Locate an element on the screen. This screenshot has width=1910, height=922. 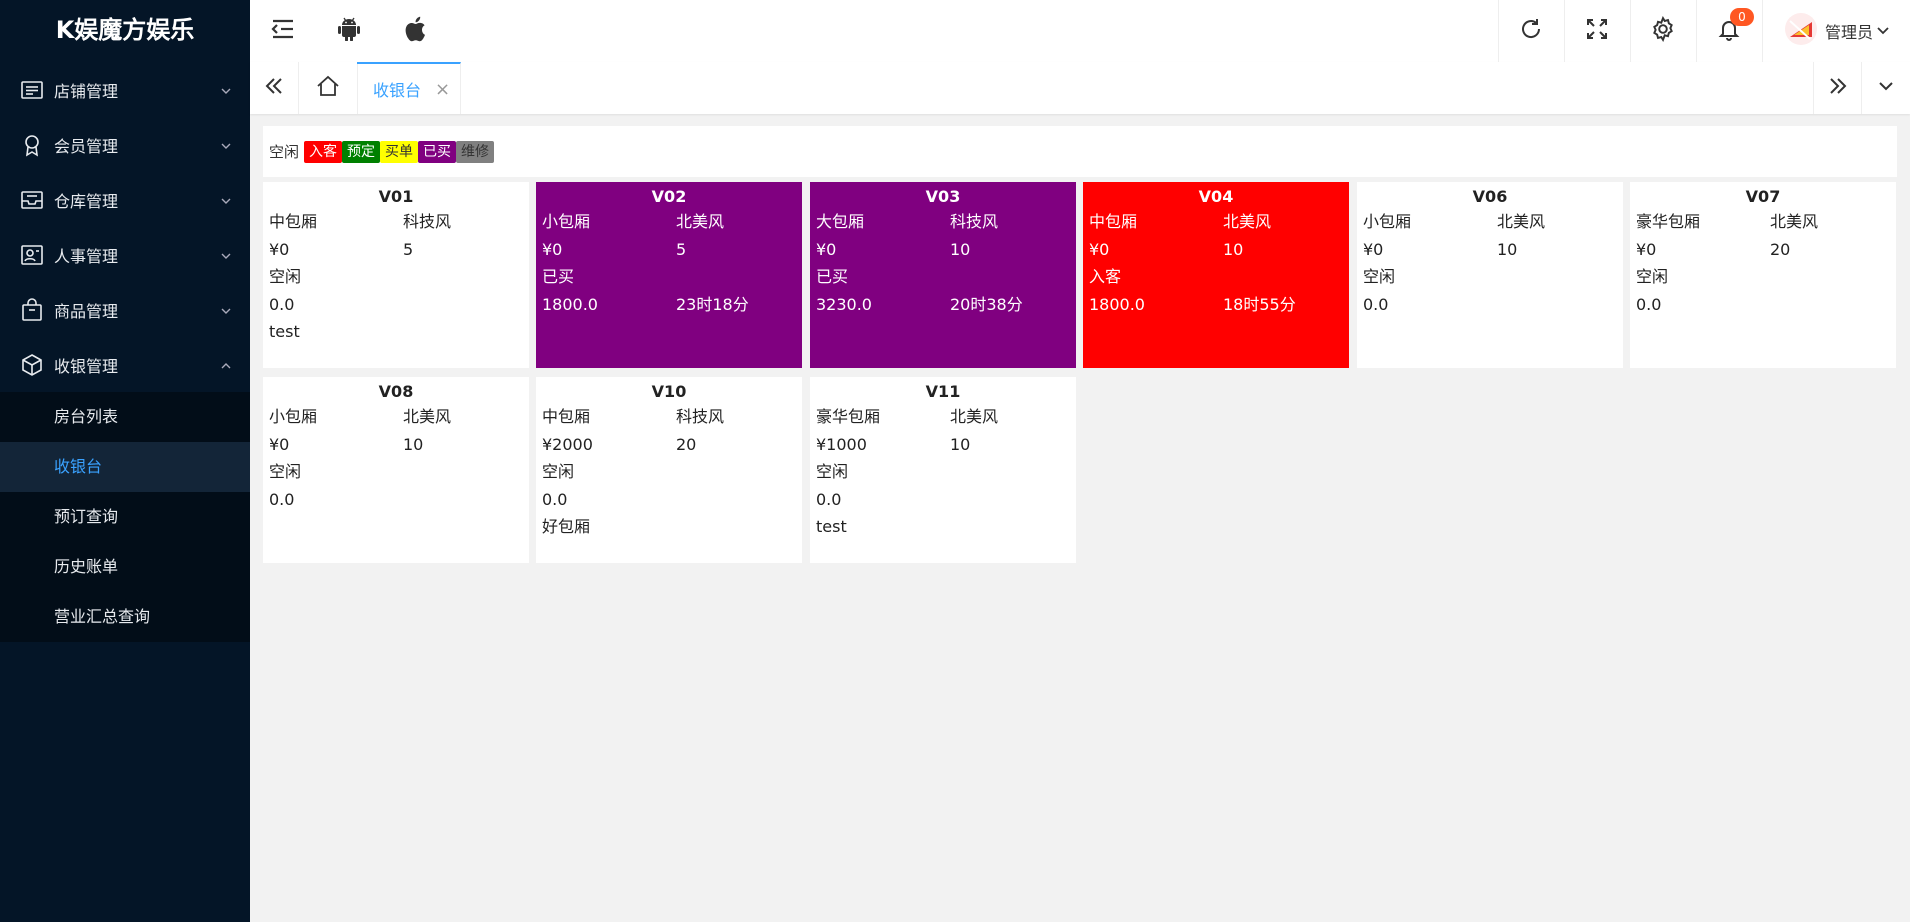
tab-scroll-left-button is located at coordinates (274, 88).